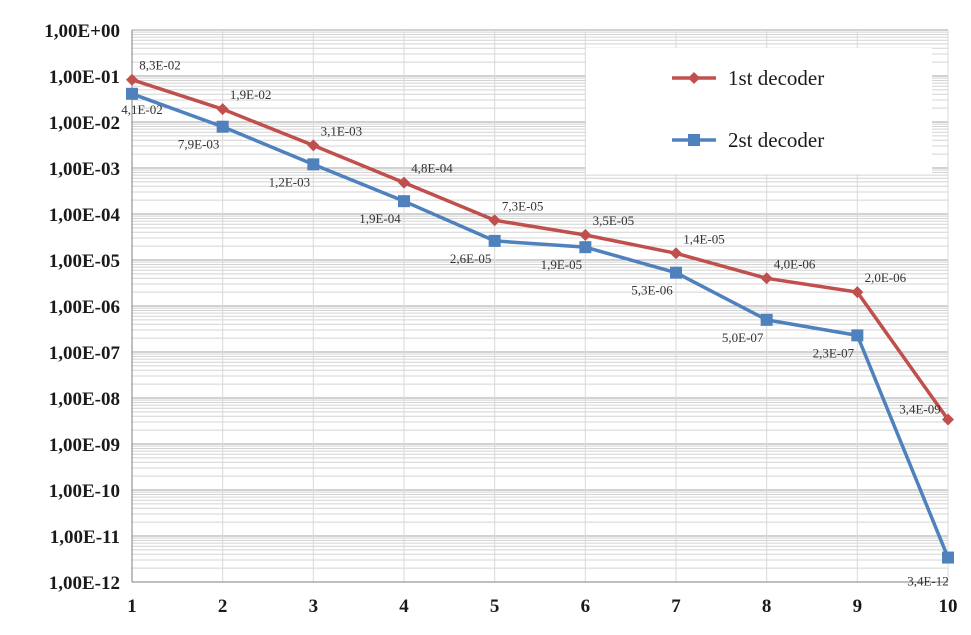 This screenshot has height=635, width=971. I want to click on legend-marker-1st-decoder, so click(694, 78).